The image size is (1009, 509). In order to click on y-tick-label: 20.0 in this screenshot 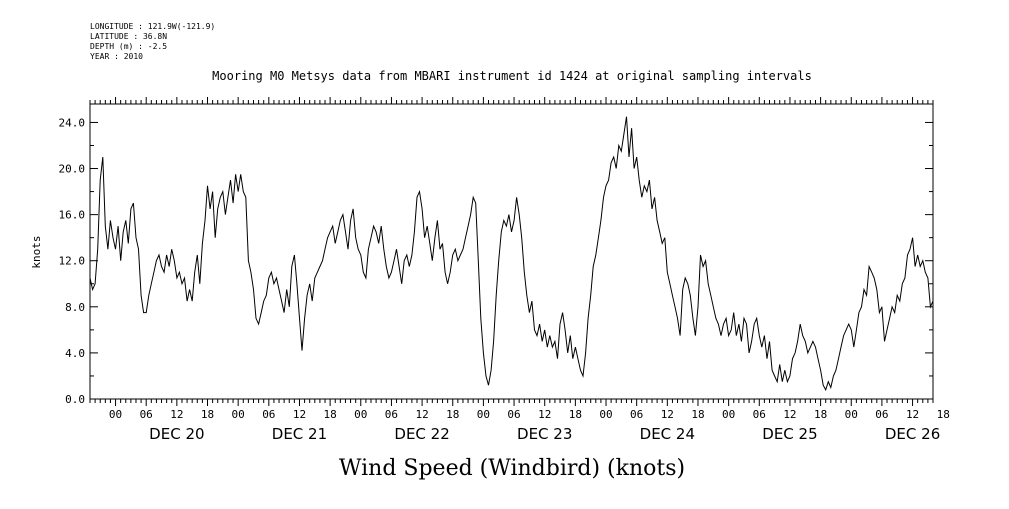, I will do `click(72, 169)`.